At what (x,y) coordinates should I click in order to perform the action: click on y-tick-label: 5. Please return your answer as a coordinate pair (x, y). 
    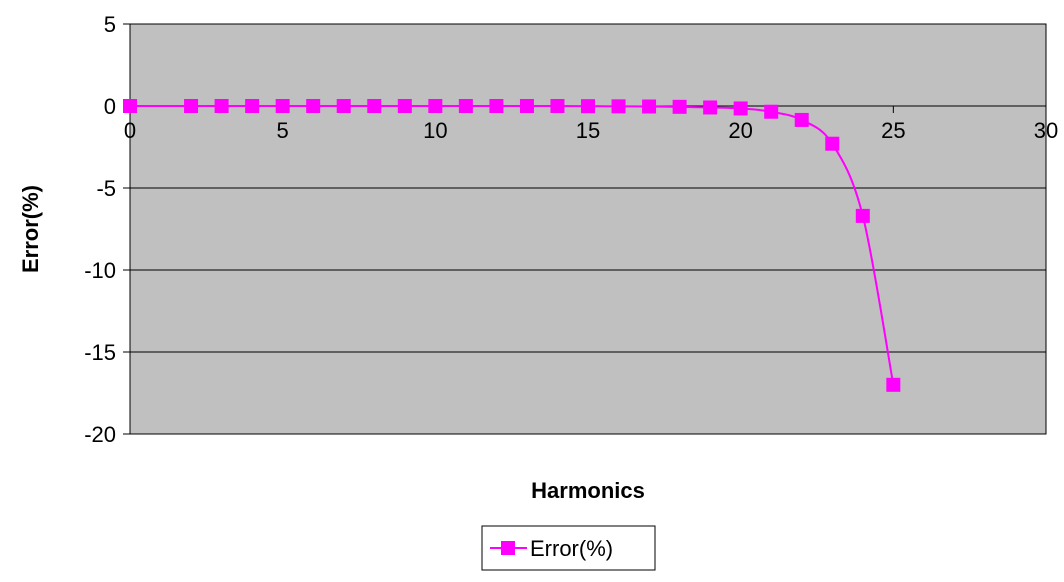
    Looking at the image, I should click on (110, 24).